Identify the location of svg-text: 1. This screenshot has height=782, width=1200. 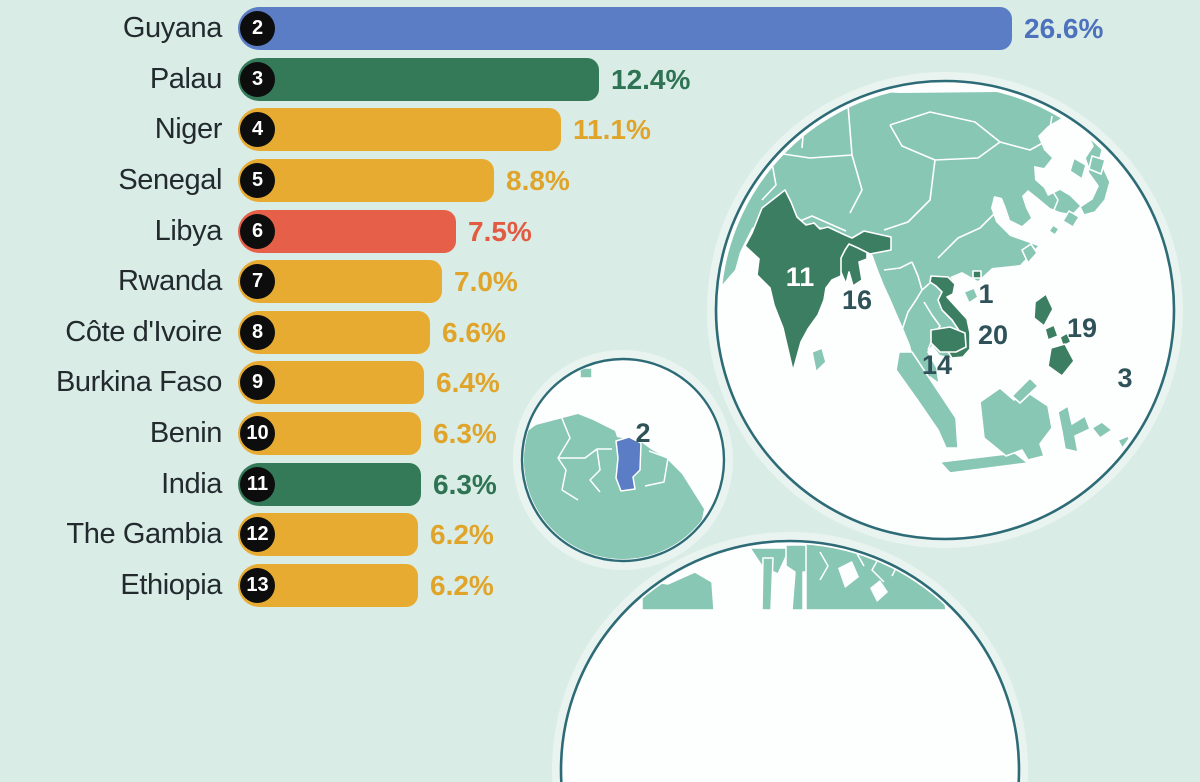
(985, 294).